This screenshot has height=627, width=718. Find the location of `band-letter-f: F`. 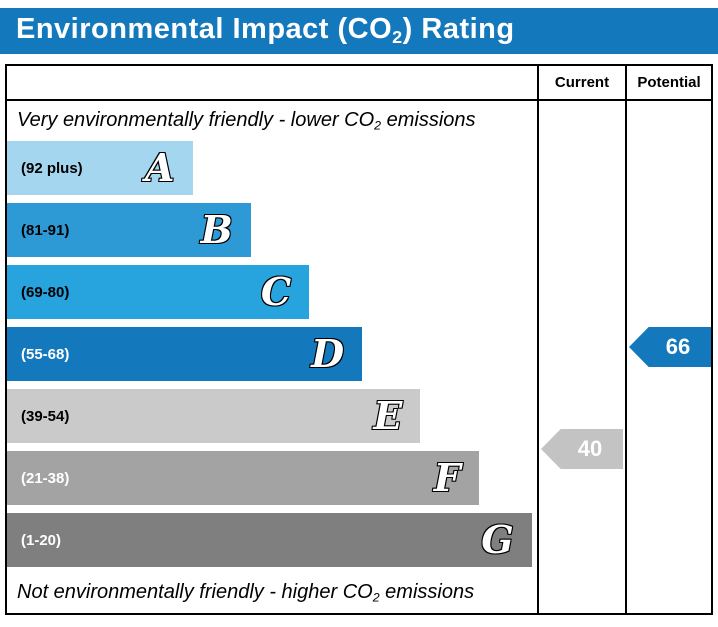

band-letter-f: F is located at coordinates (447, 477).